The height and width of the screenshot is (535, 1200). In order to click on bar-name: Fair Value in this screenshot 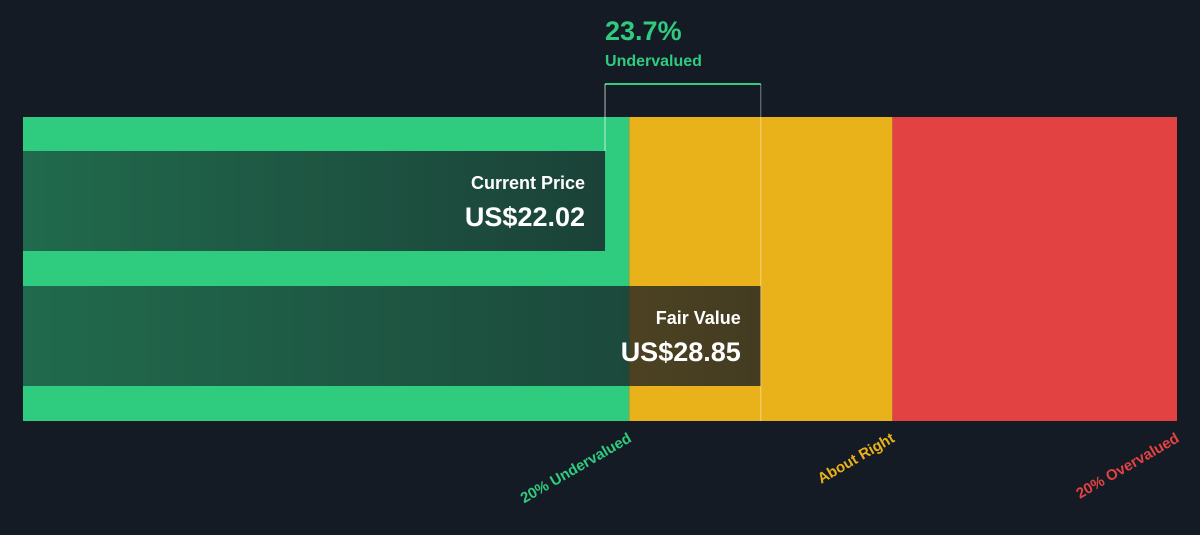, I will do `click(698, 318)`.